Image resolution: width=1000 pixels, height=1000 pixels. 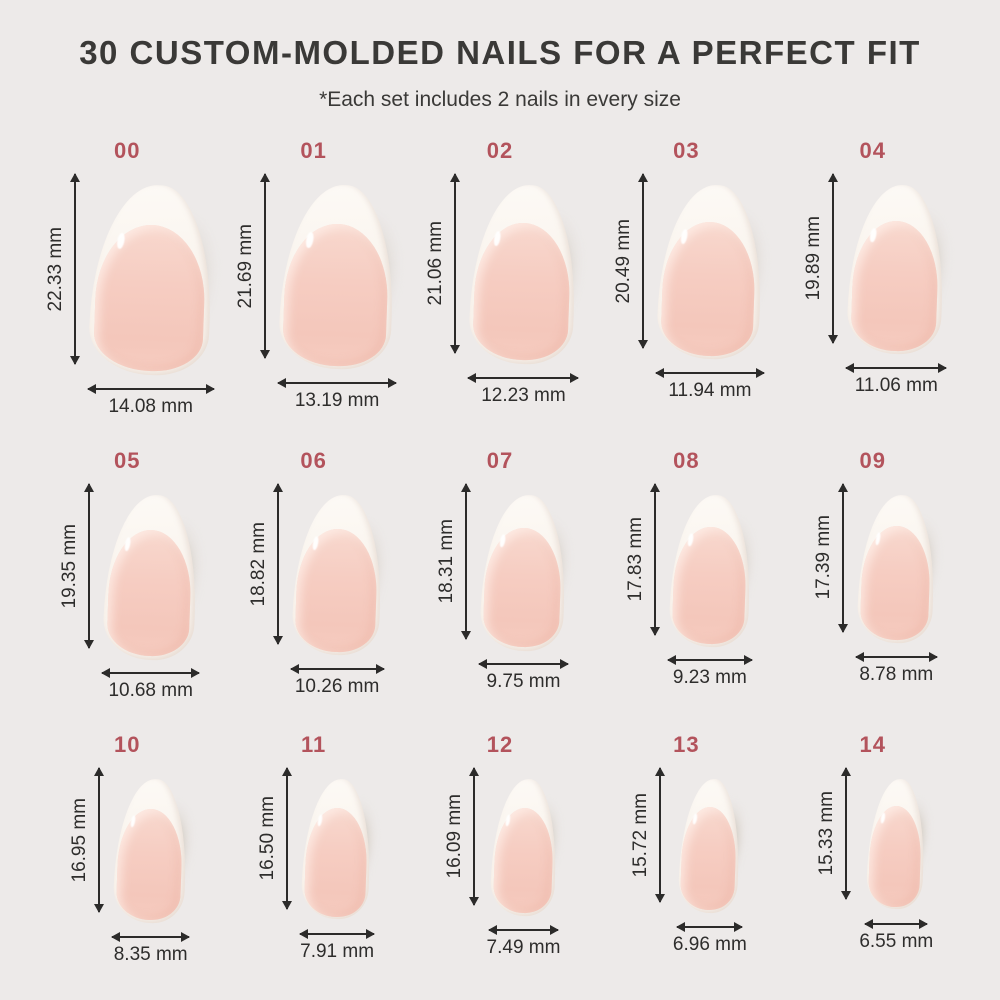 I want to click on size-cell: 06 18.82 mm 10.26 mm, so click(x=317, y=575).